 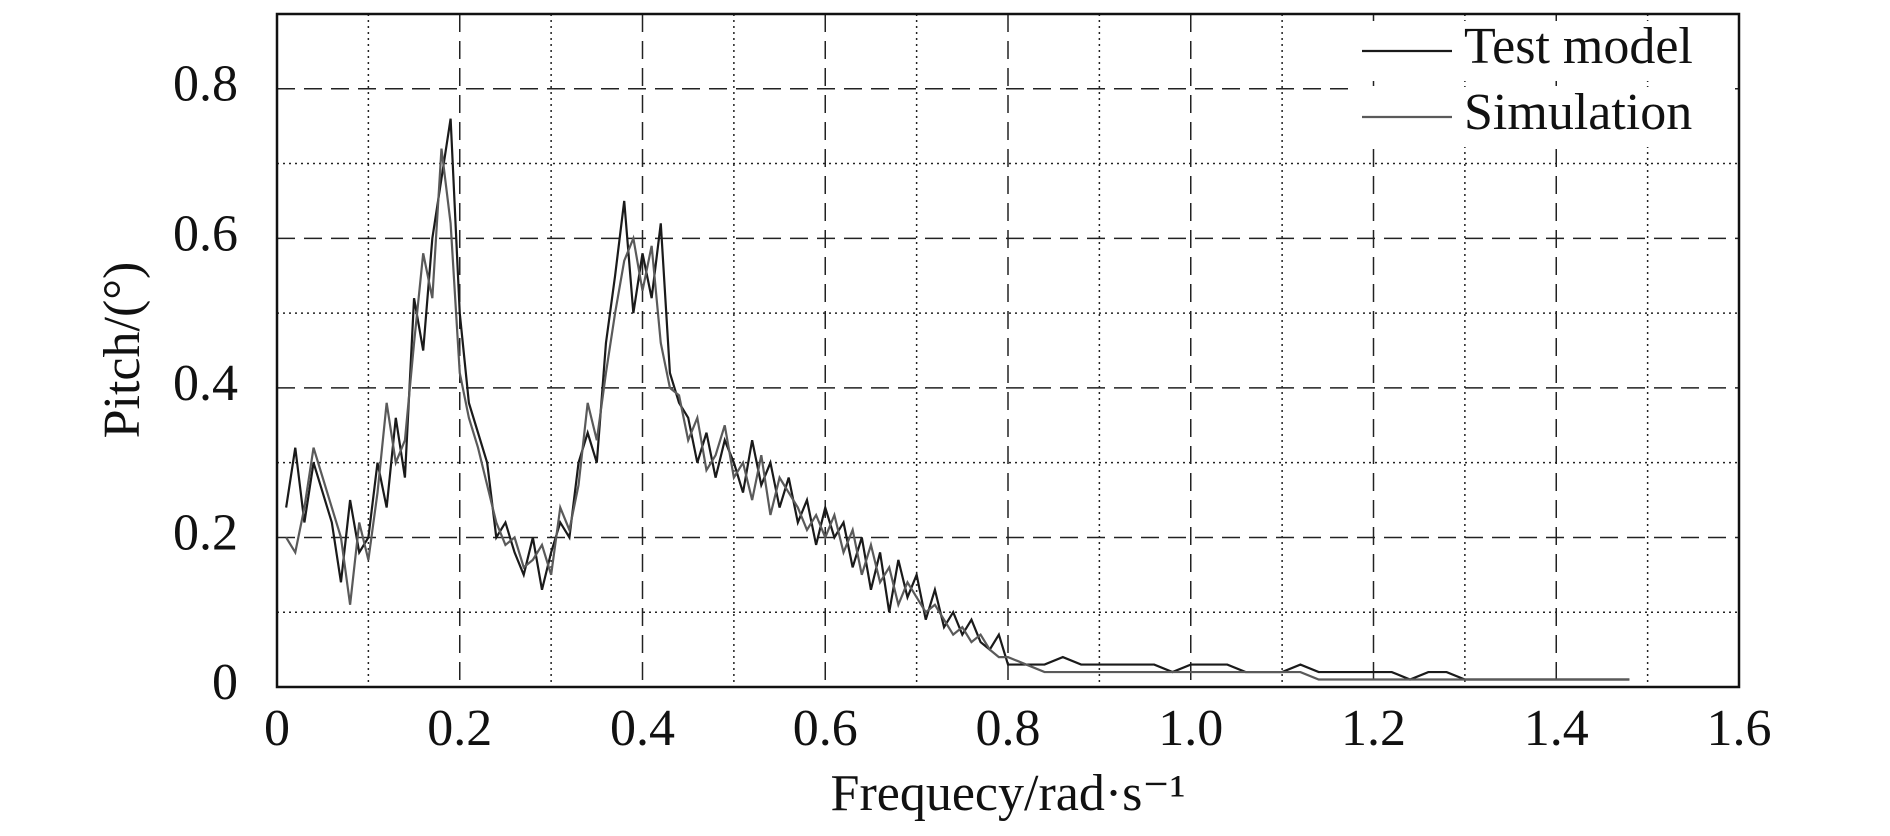 I want to click on x-axis-label: Frequecy/rad·s⁻¹, so click(x=1008, y=793).